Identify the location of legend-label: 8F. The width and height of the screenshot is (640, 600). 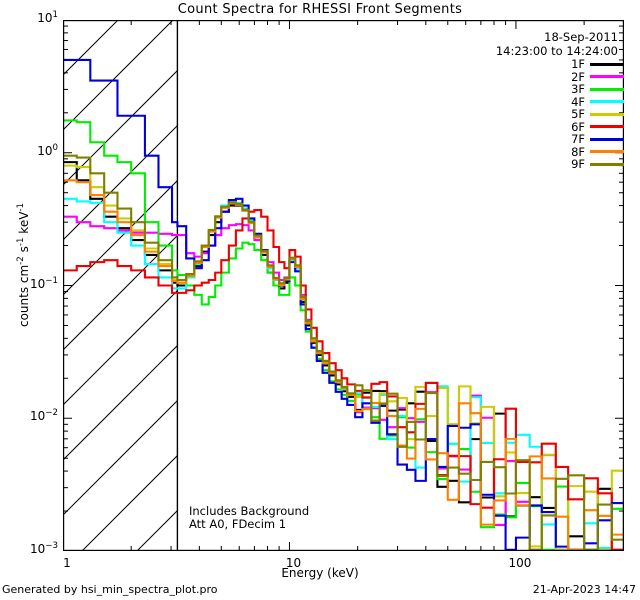
(578, 151).